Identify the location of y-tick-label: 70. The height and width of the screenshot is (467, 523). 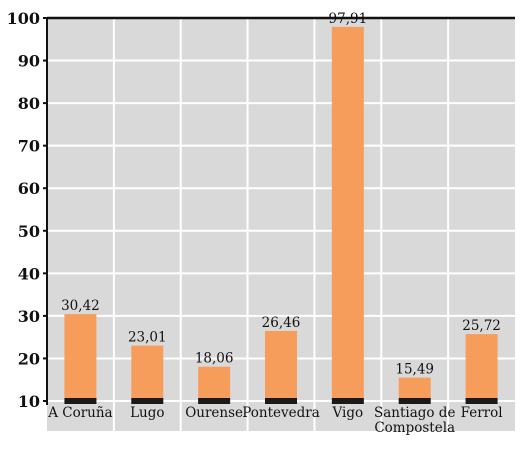
(29, 146).